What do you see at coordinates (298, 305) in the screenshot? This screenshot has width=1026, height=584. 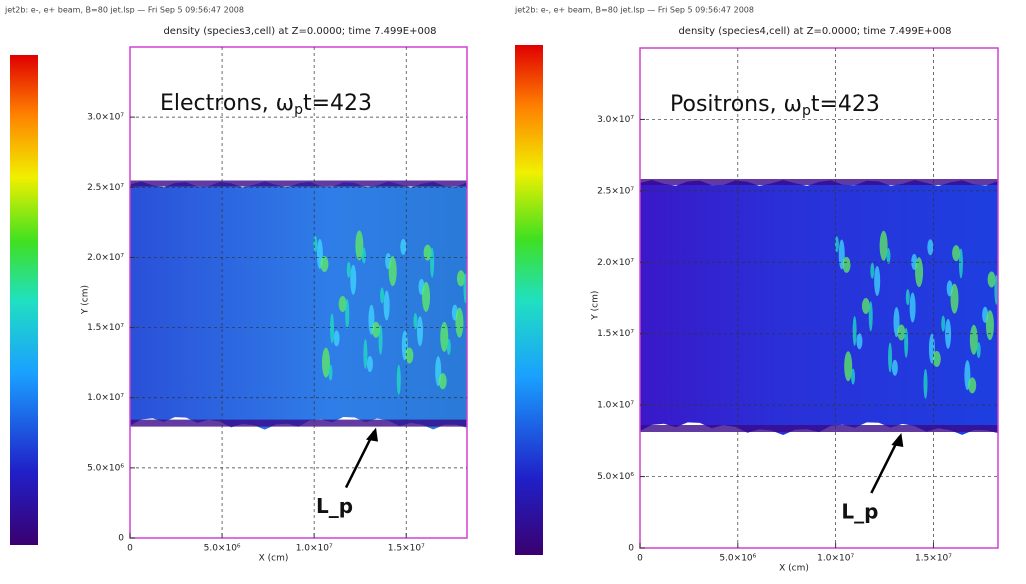 I see `density-band` at bounding box center [298, 305].